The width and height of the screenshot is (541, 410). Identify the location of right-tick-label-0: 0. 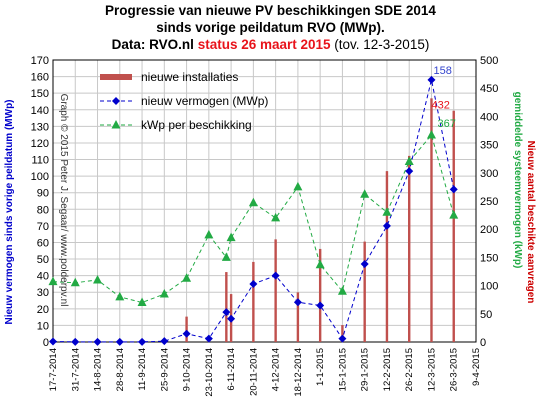
(483, 343).